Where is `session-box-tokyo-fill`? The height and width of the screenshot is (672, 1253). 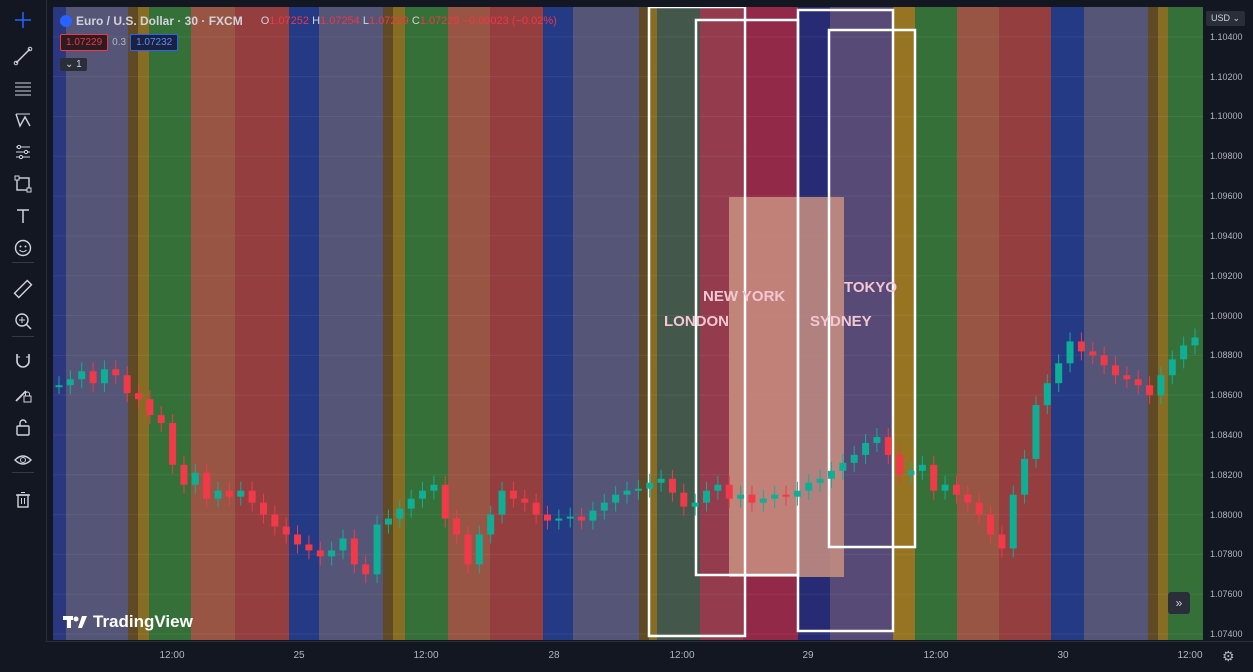 session-box-tokyo-fill is located at coordinates (786, 387).